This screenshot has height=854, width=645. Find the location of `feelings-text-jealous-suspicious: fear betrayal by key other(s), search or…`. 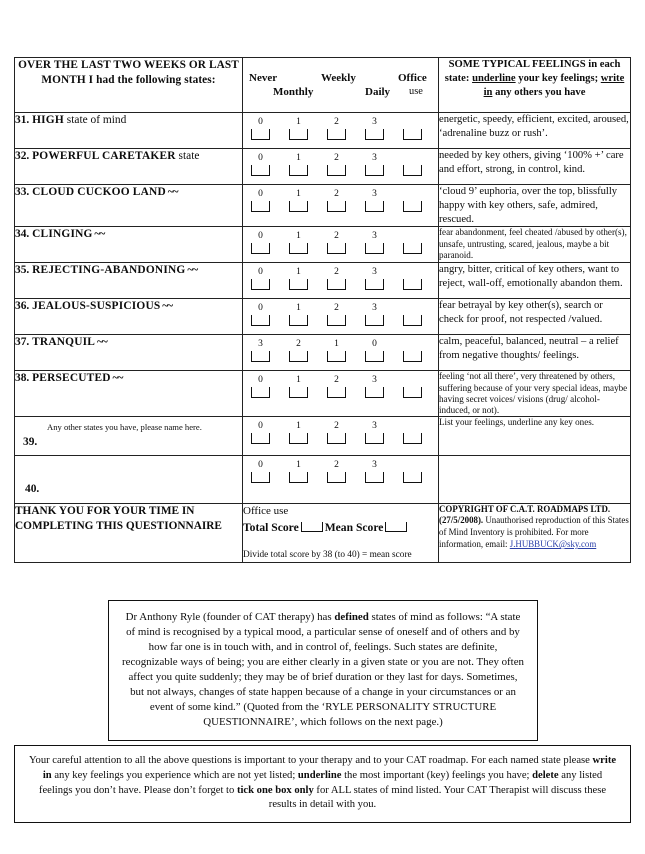

feelings-text-jealous-suspicious: fear betrayal by key other(s), search or… is located at coordinates (534, 317).